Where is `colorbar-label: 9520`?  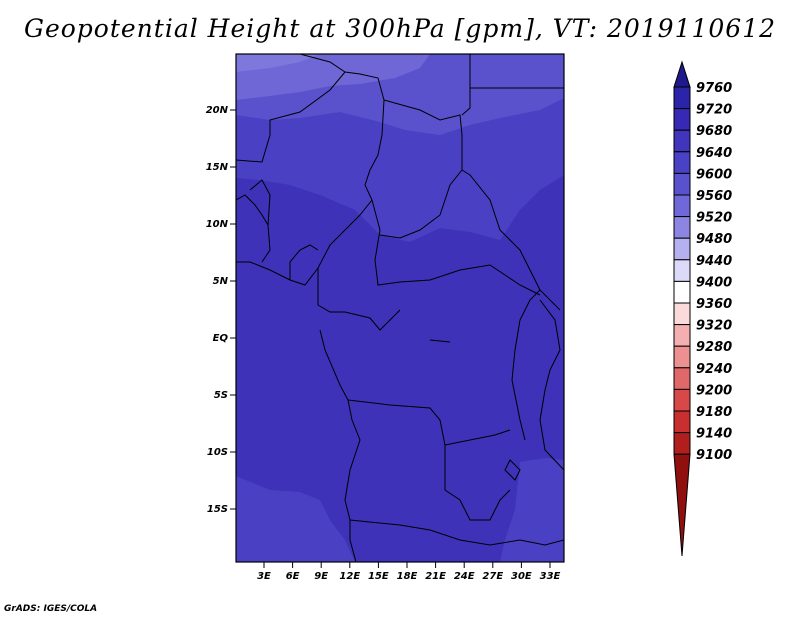
colorbar-label: 9520 is located at coordinates (714, 218).